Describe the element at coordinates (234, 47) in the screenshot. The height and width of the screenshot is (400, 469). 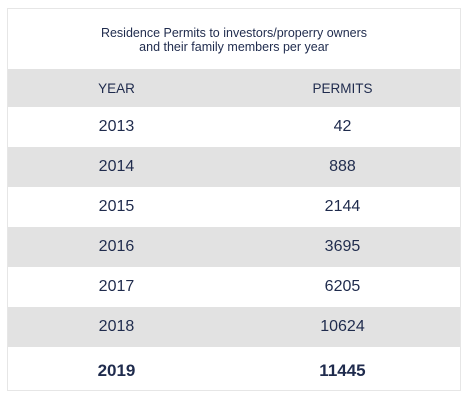
I see `title-line: and their family members per year` at that location.